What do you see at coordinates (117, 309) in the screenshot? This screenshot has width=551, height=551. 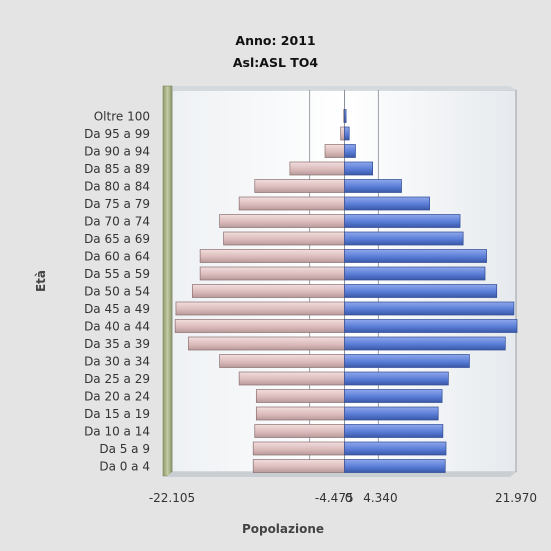 I see `age-label-11: Da 45 a 49` at bounding box center [117, 309].